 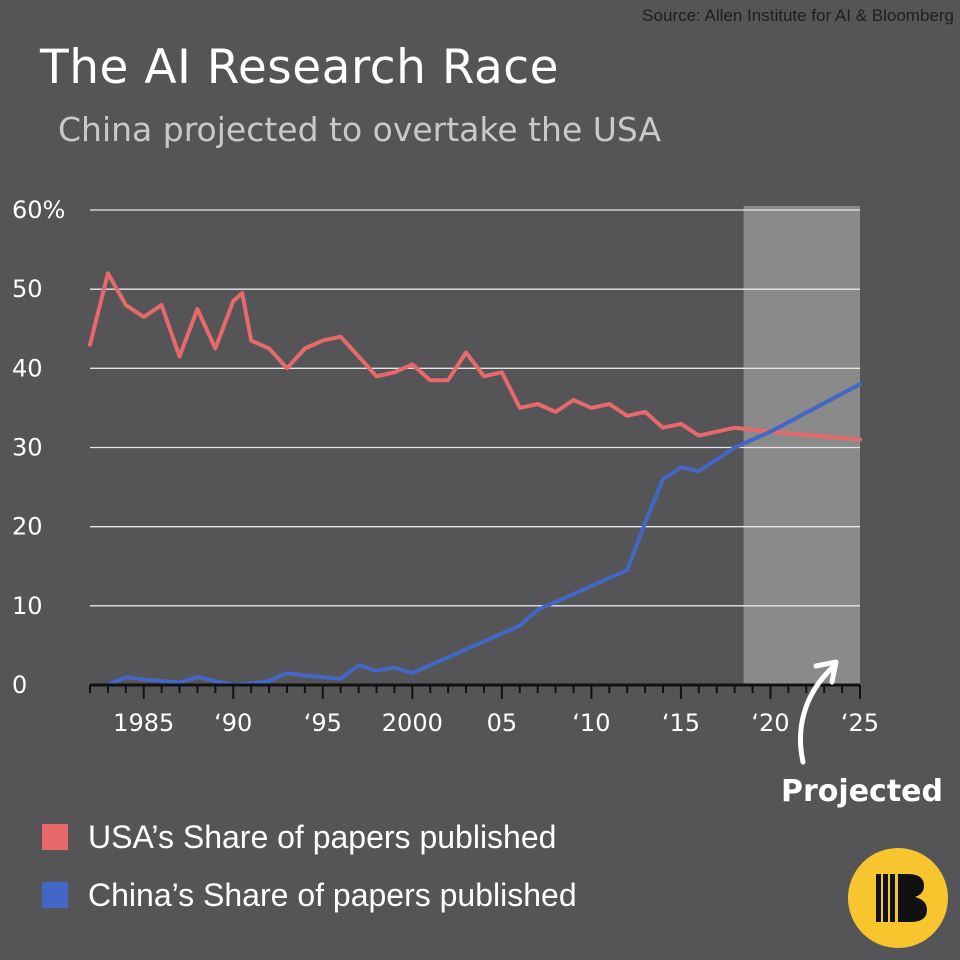 What do you see at coordinates (860, 723) in the screenshot?
I see `x-tick-label: ‘25` at bounding box center [860, 723].